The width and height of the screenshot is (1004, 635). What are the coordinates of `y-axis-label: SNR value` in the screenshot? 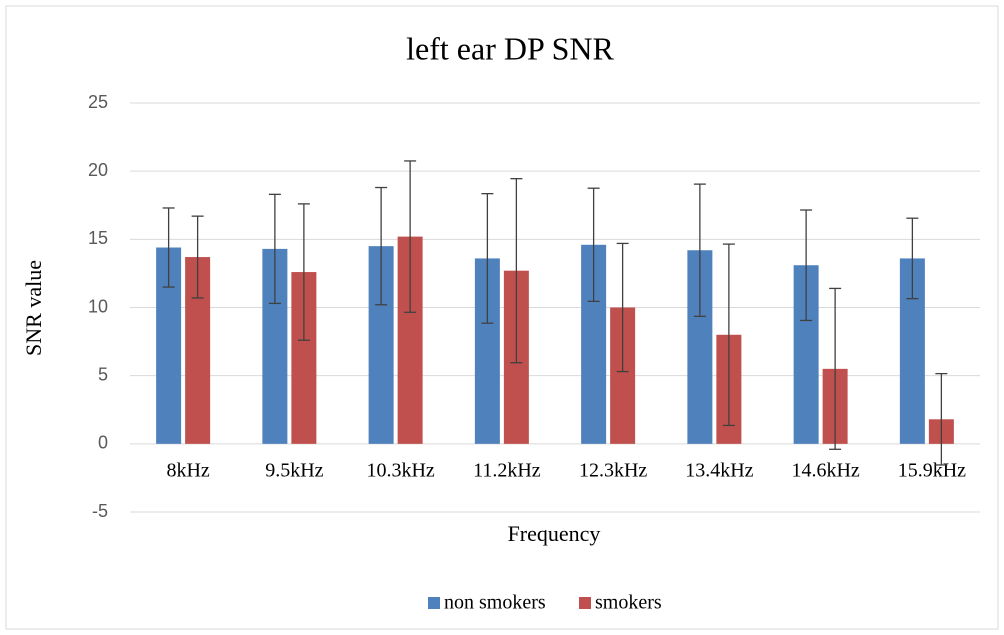 It's located at (33, 308).